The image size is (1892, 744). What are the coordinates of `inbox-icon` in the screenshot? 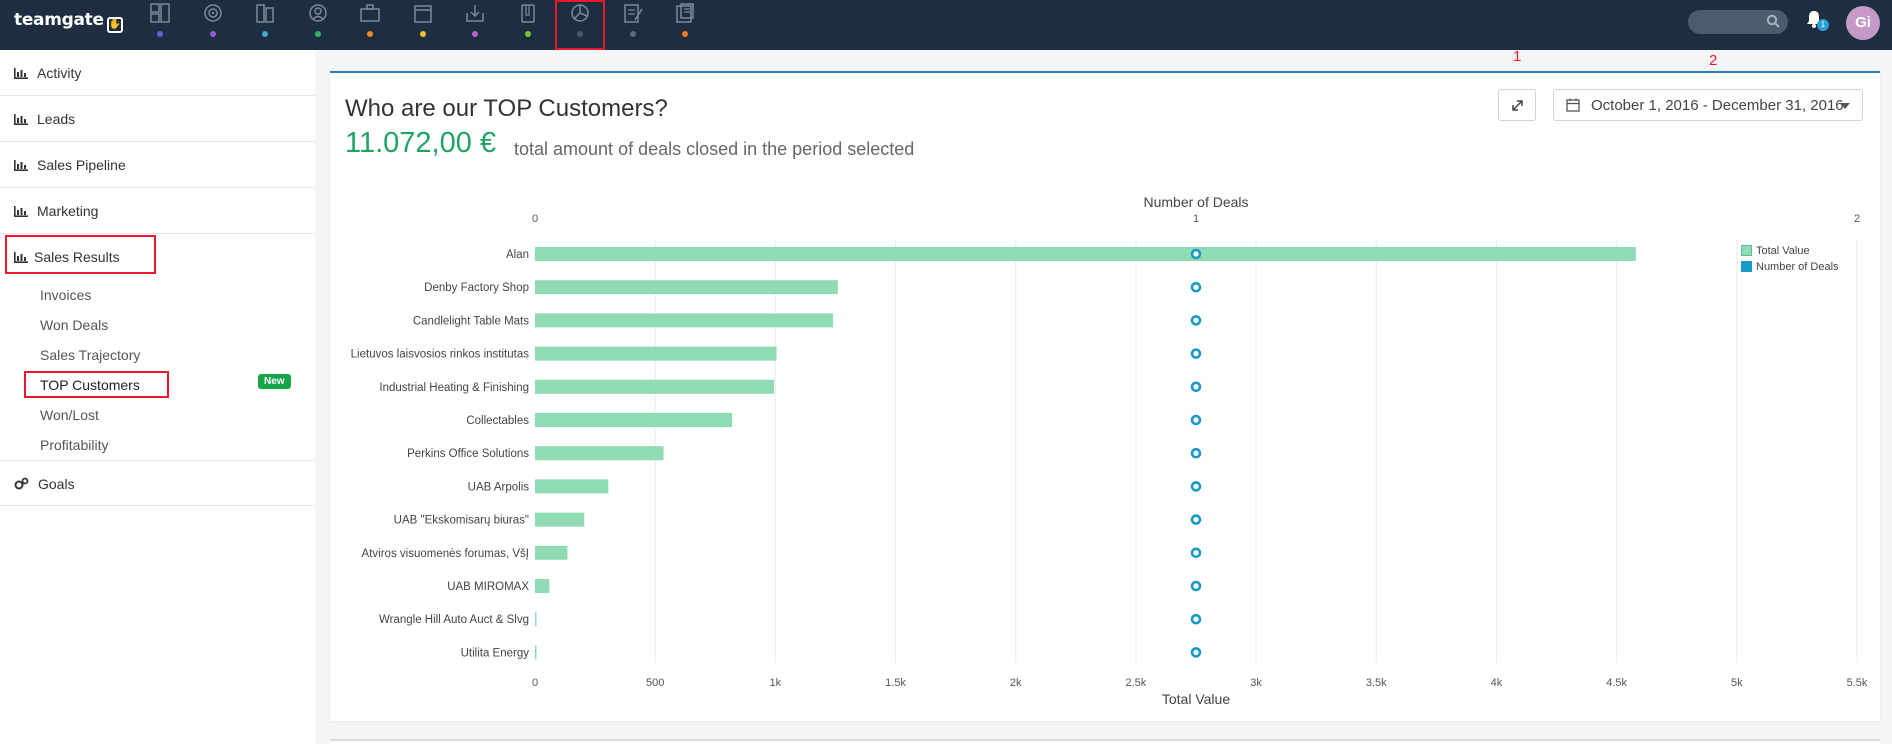 It's located at (475, 13).